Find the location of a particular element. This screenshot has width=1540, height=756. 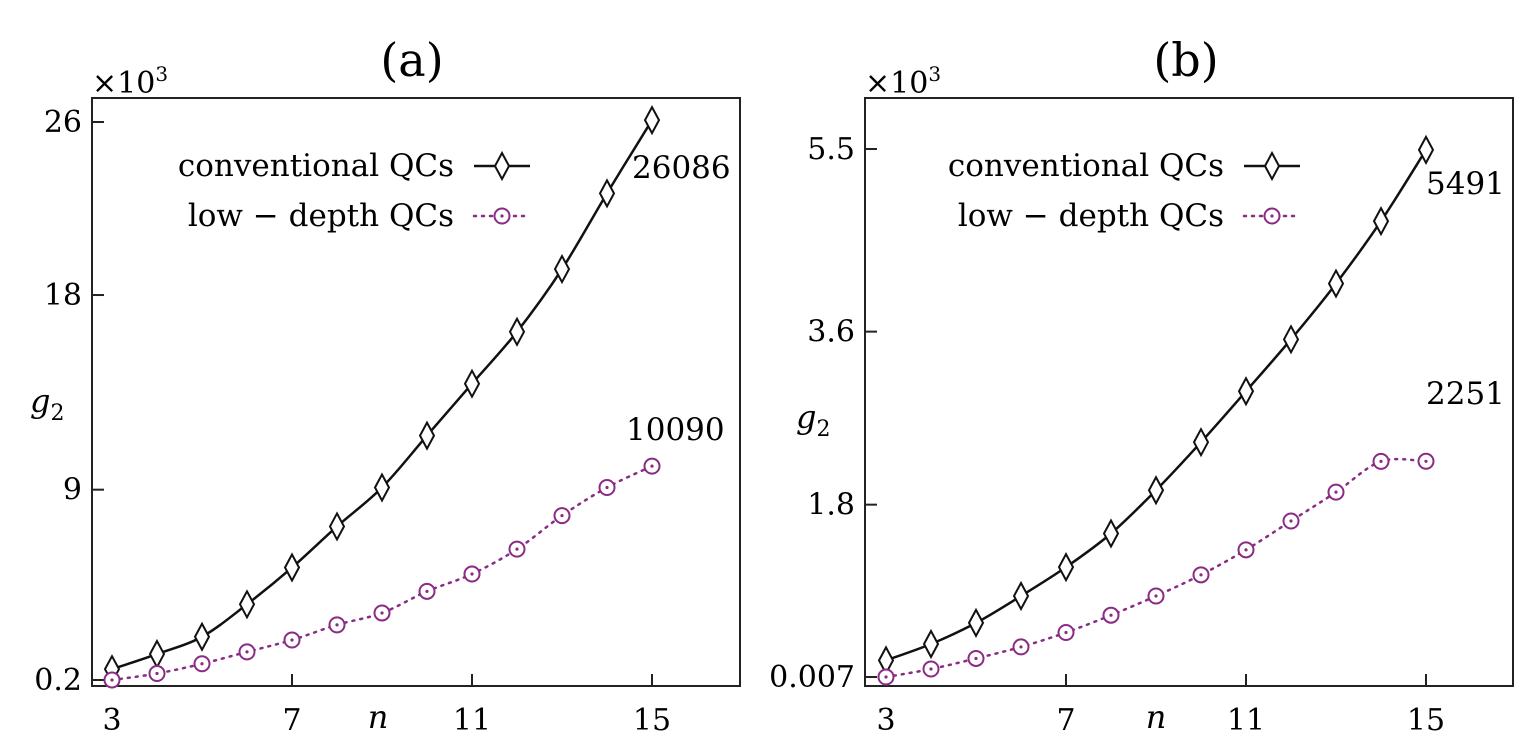

panel-b-legend-circle-dot is located at coordinates (1272, 216).